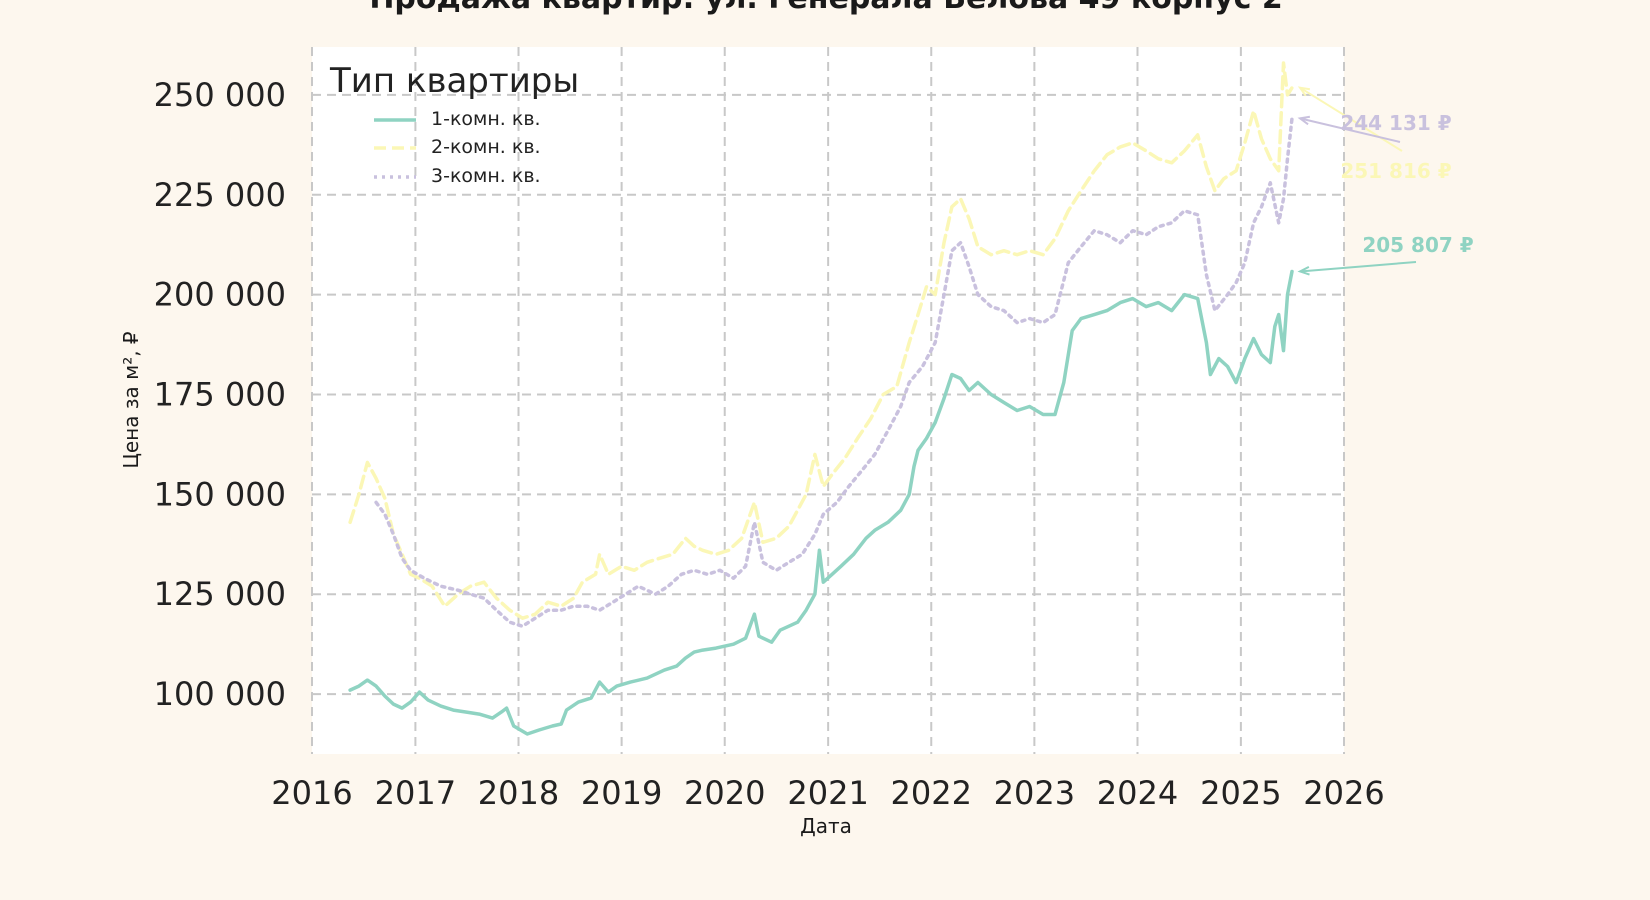 The width and height of the screenshot is (1650, 900). I want to click on y-tick-label: 225 000, so click(220, 195).